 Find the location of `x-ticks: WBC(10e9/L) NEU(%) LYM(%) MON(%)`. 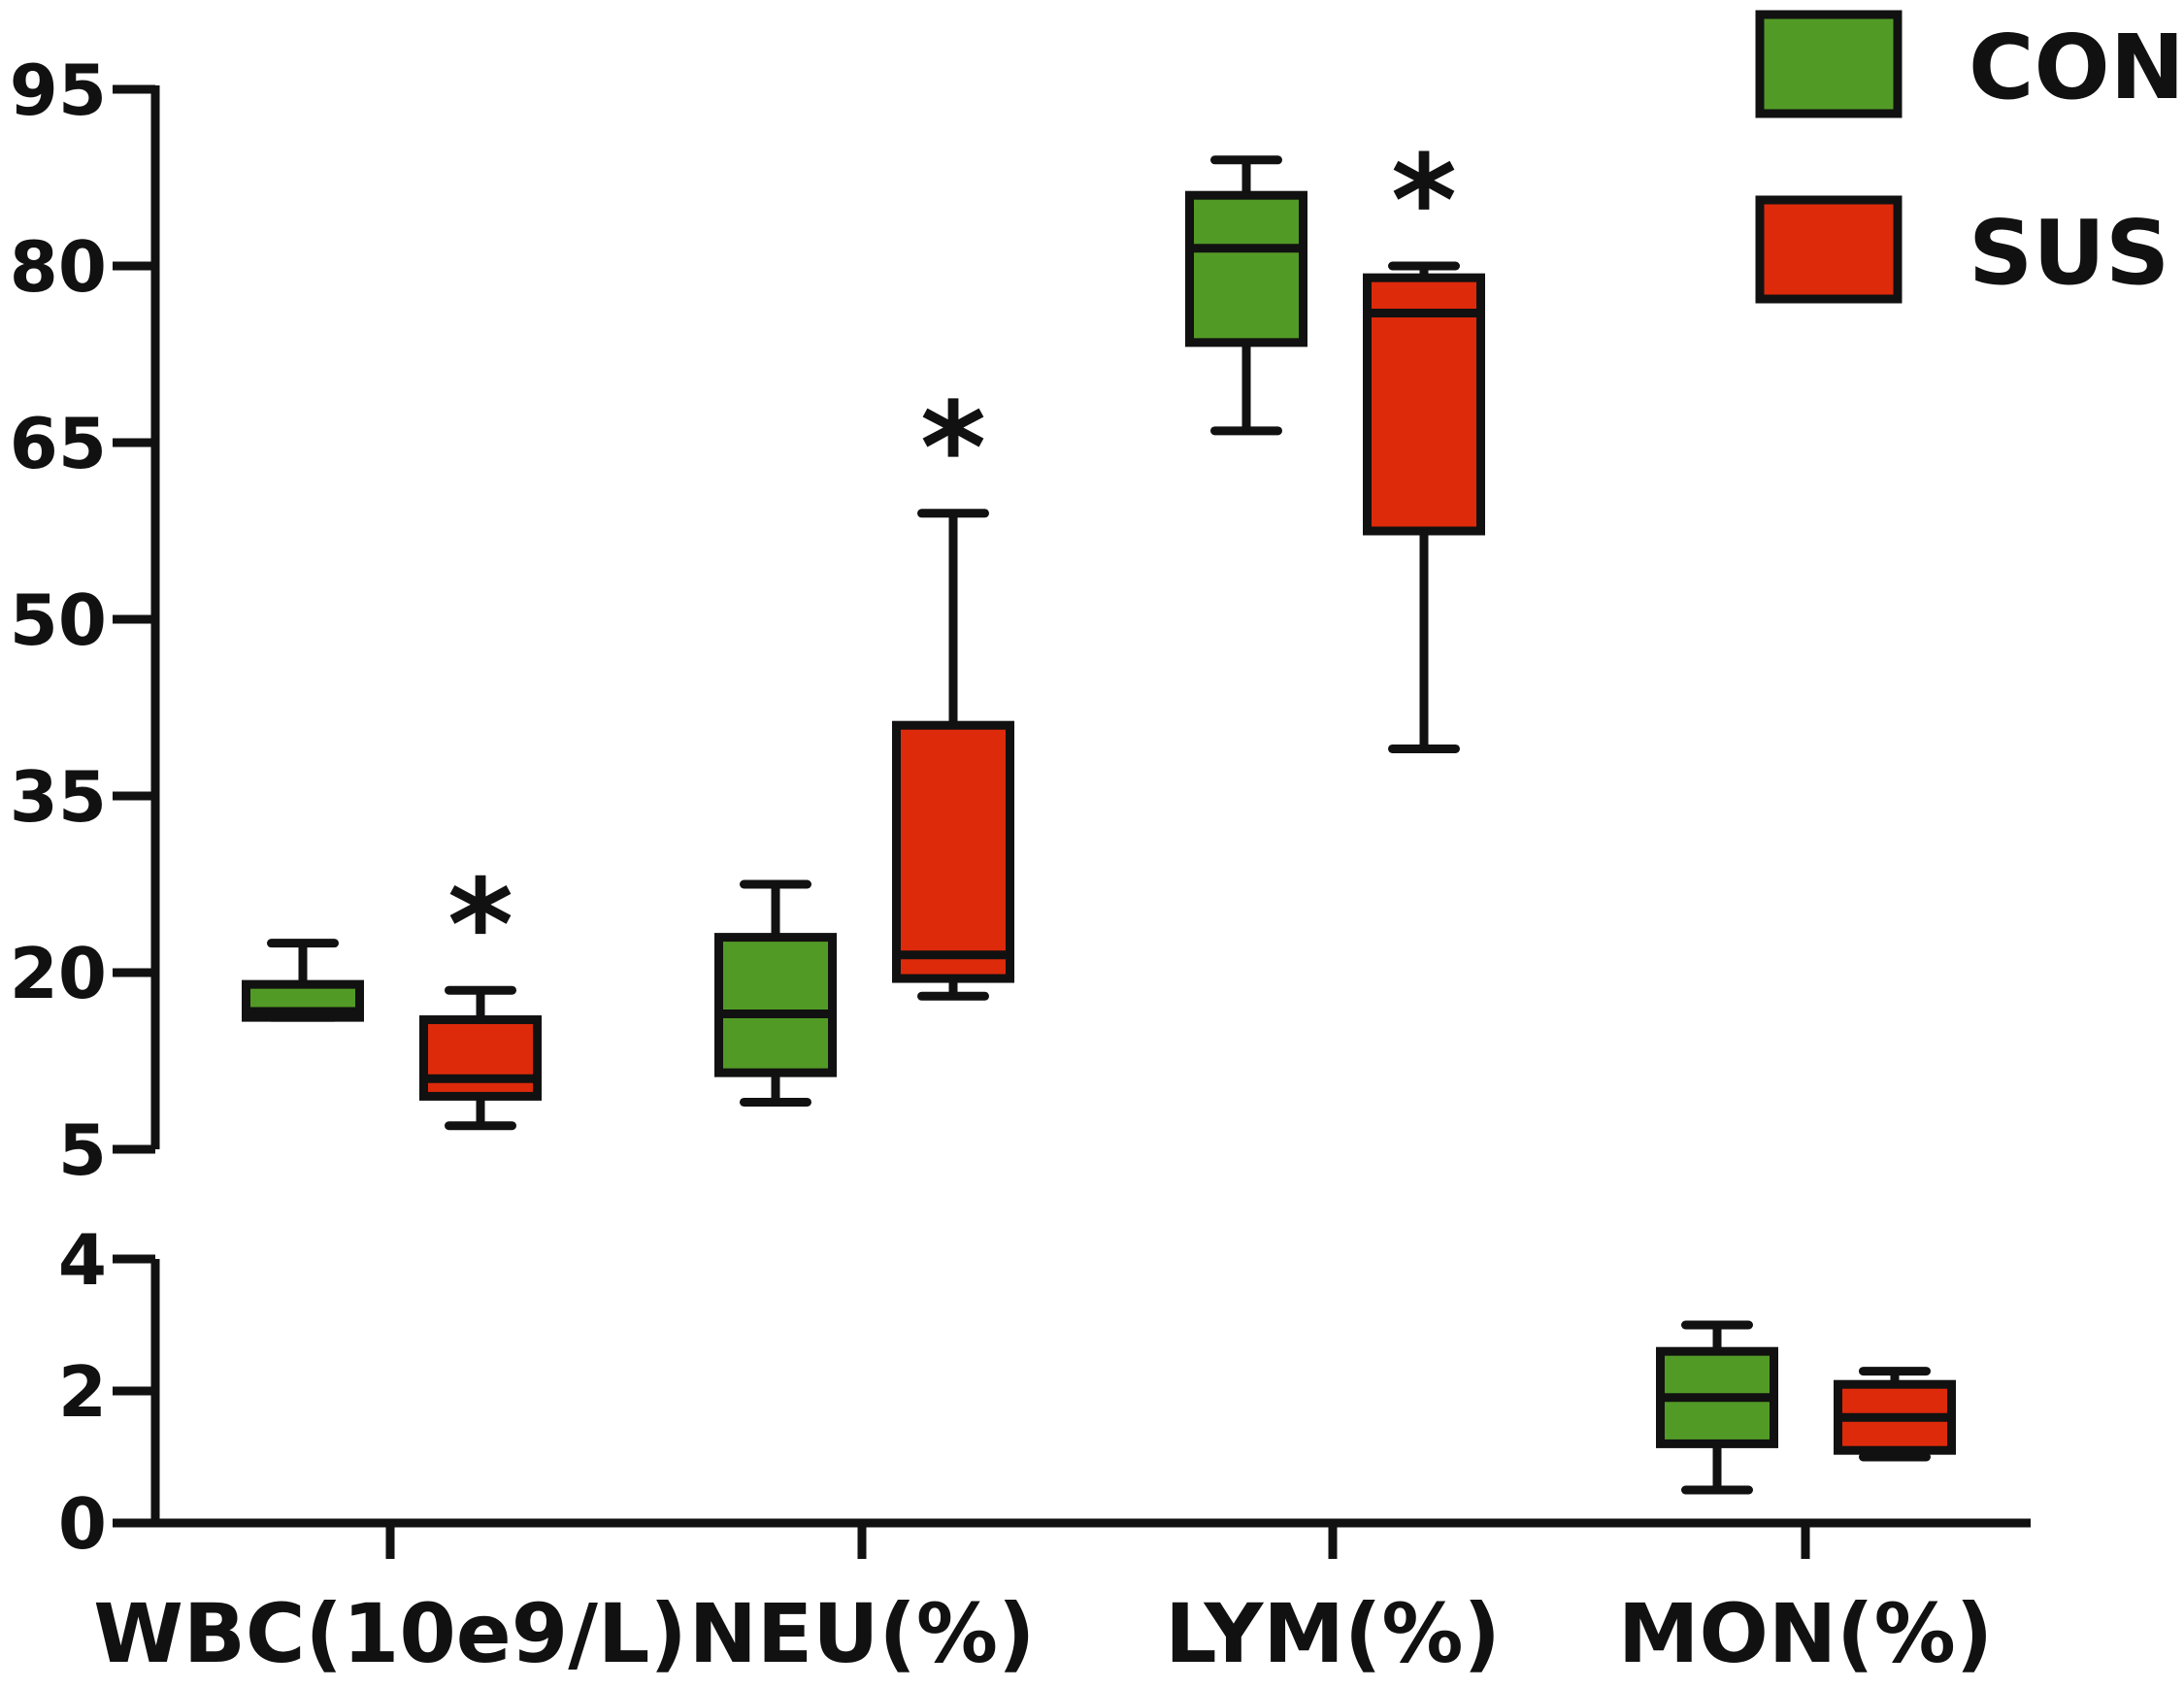

x-ticks: WBC(10e9/L) NEU(%) LYM(%) MON(%) is located at coordinates (1043, 1602).